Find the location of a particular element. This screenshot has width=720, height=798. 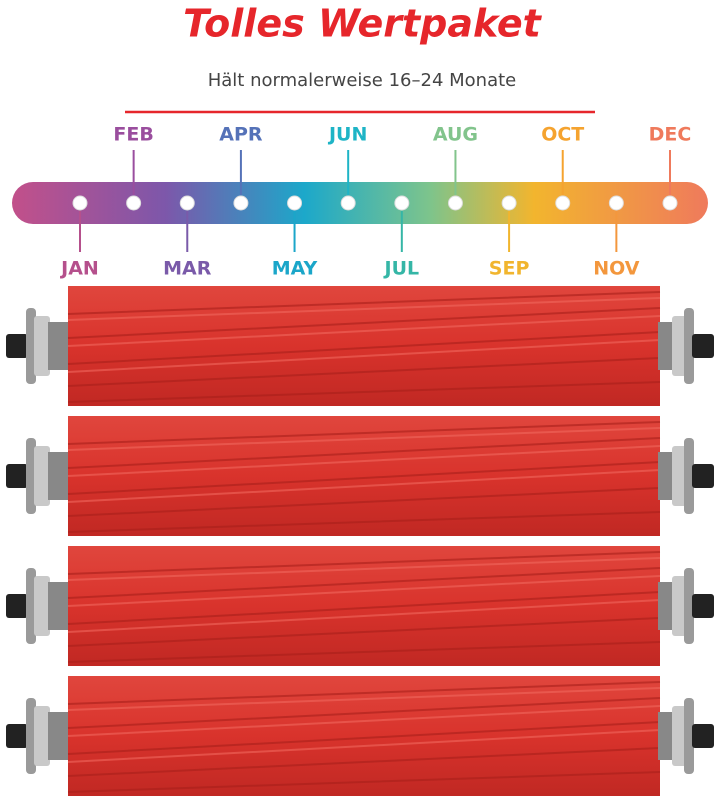

title: Tolles Wertpaket is located at coordinates (362, 24).